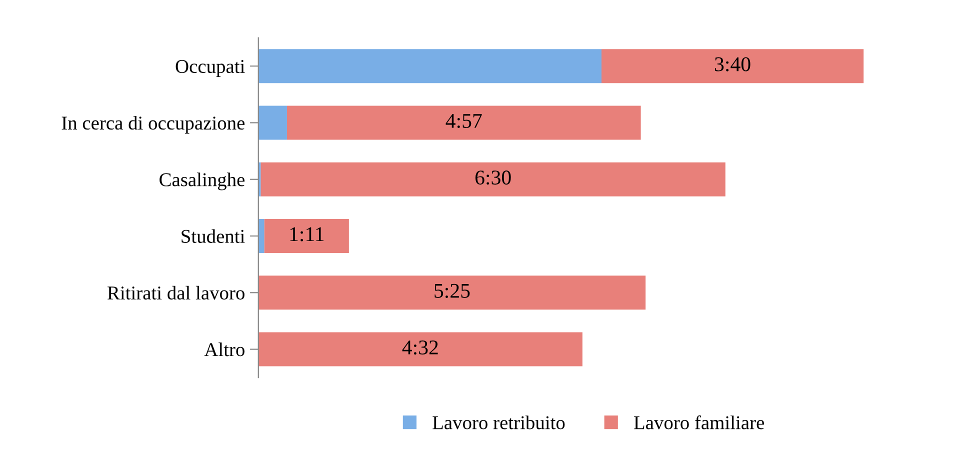 This screenshot has width=957, height=472. What do you see at coordinates (213, 236) in the screenshot?
I see `y-tick-label: Studenti` at bounding box center [213, 236].